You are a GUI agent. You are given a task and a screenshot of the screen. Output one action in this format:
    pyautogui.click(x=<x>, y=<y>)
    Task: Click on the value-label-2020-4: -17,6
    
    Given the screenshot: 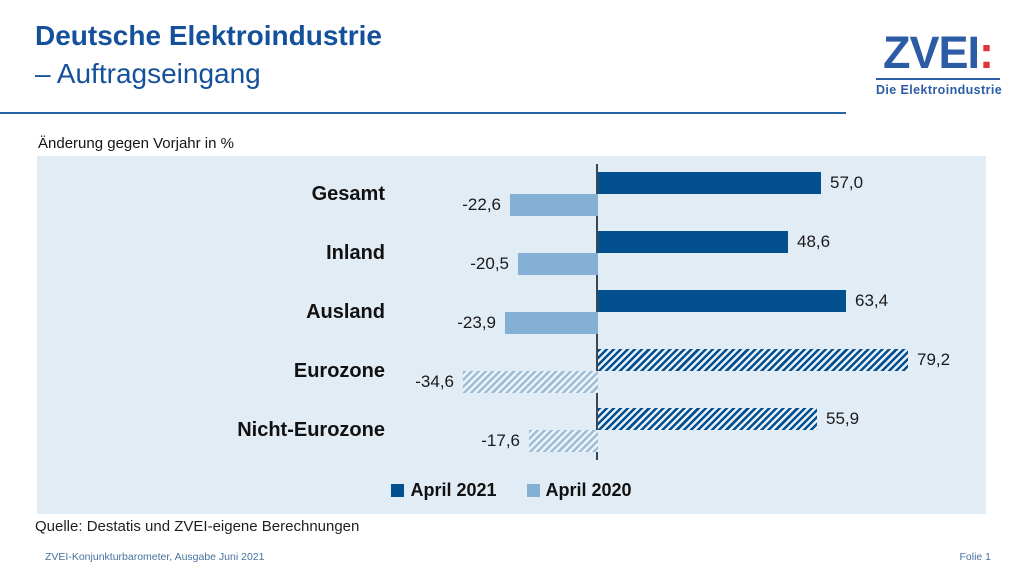 What is the action you would take?
    pyautogui.click(x=500, y=440)
    